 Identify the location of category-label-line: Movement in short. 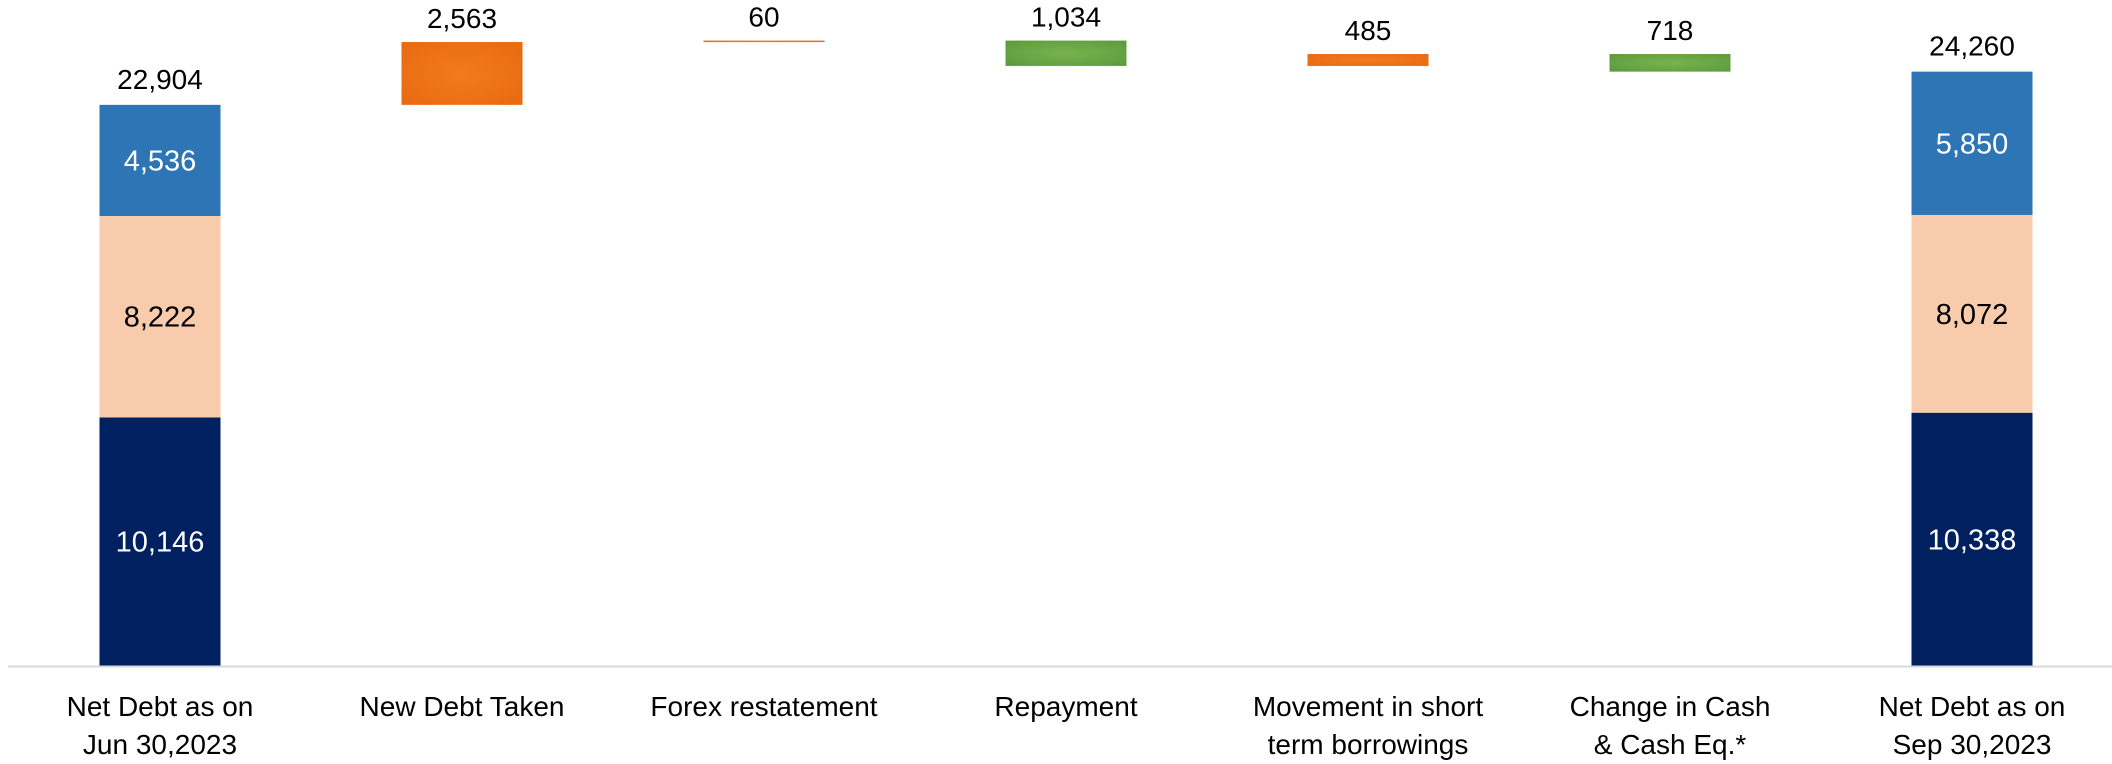
(1368, 706).